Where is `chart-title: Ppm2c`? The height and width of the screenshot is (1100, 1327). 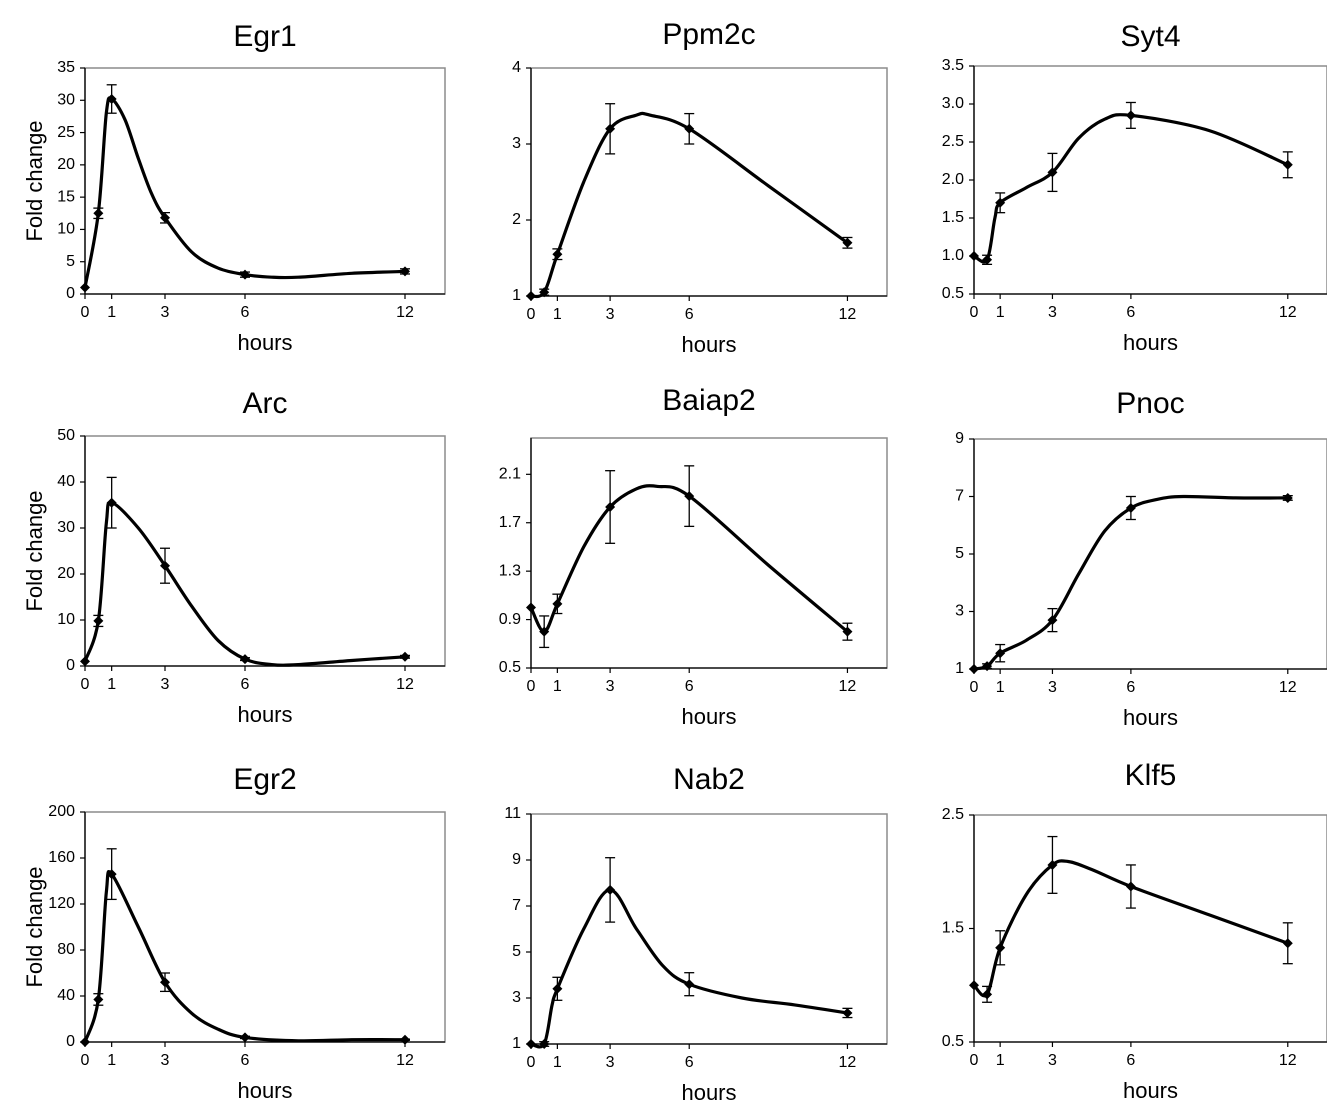 chart-title: Ppm2c is located at coordinates (708, 34).